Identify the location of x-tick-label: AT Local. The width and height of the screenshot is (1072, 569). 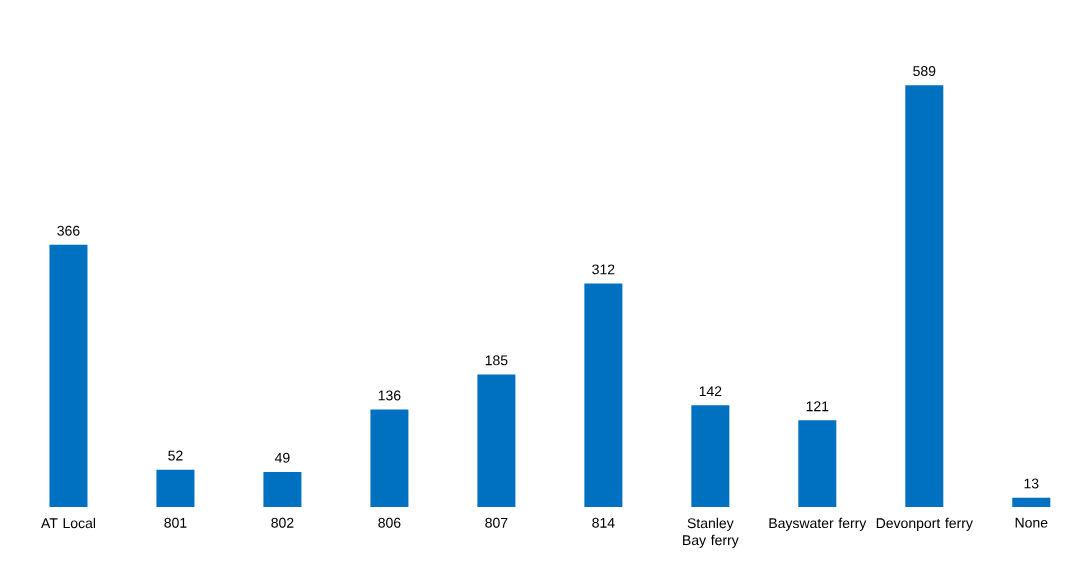
(68, 523).